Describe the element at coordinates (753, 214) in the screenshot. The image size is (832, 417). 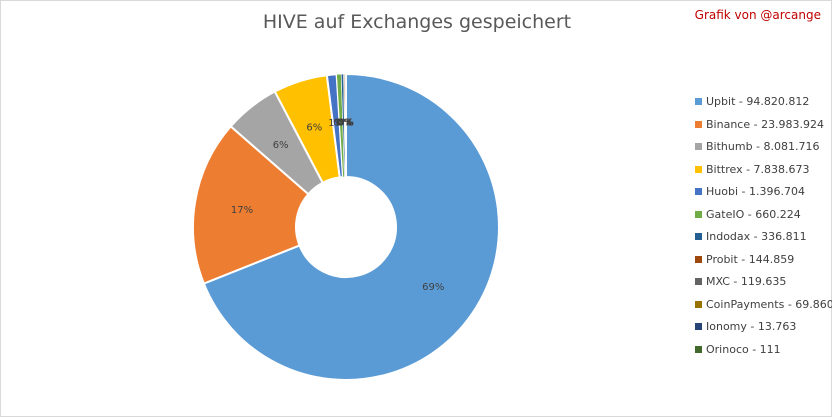
I see `legend-label: GateIO - 660.224` at that location.